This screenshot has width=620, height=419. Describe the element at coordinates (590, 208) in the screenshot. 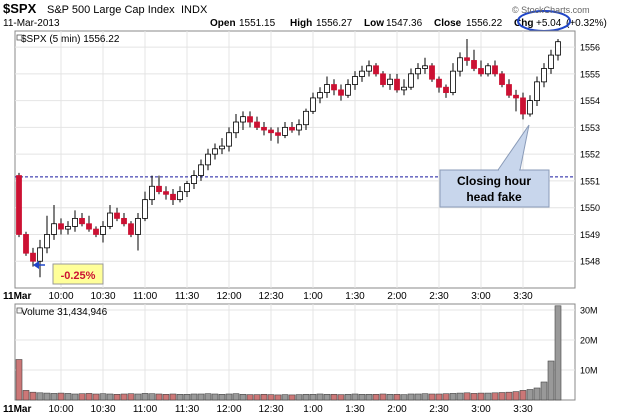

I see `price-y-tick-label: 1550` at that location.